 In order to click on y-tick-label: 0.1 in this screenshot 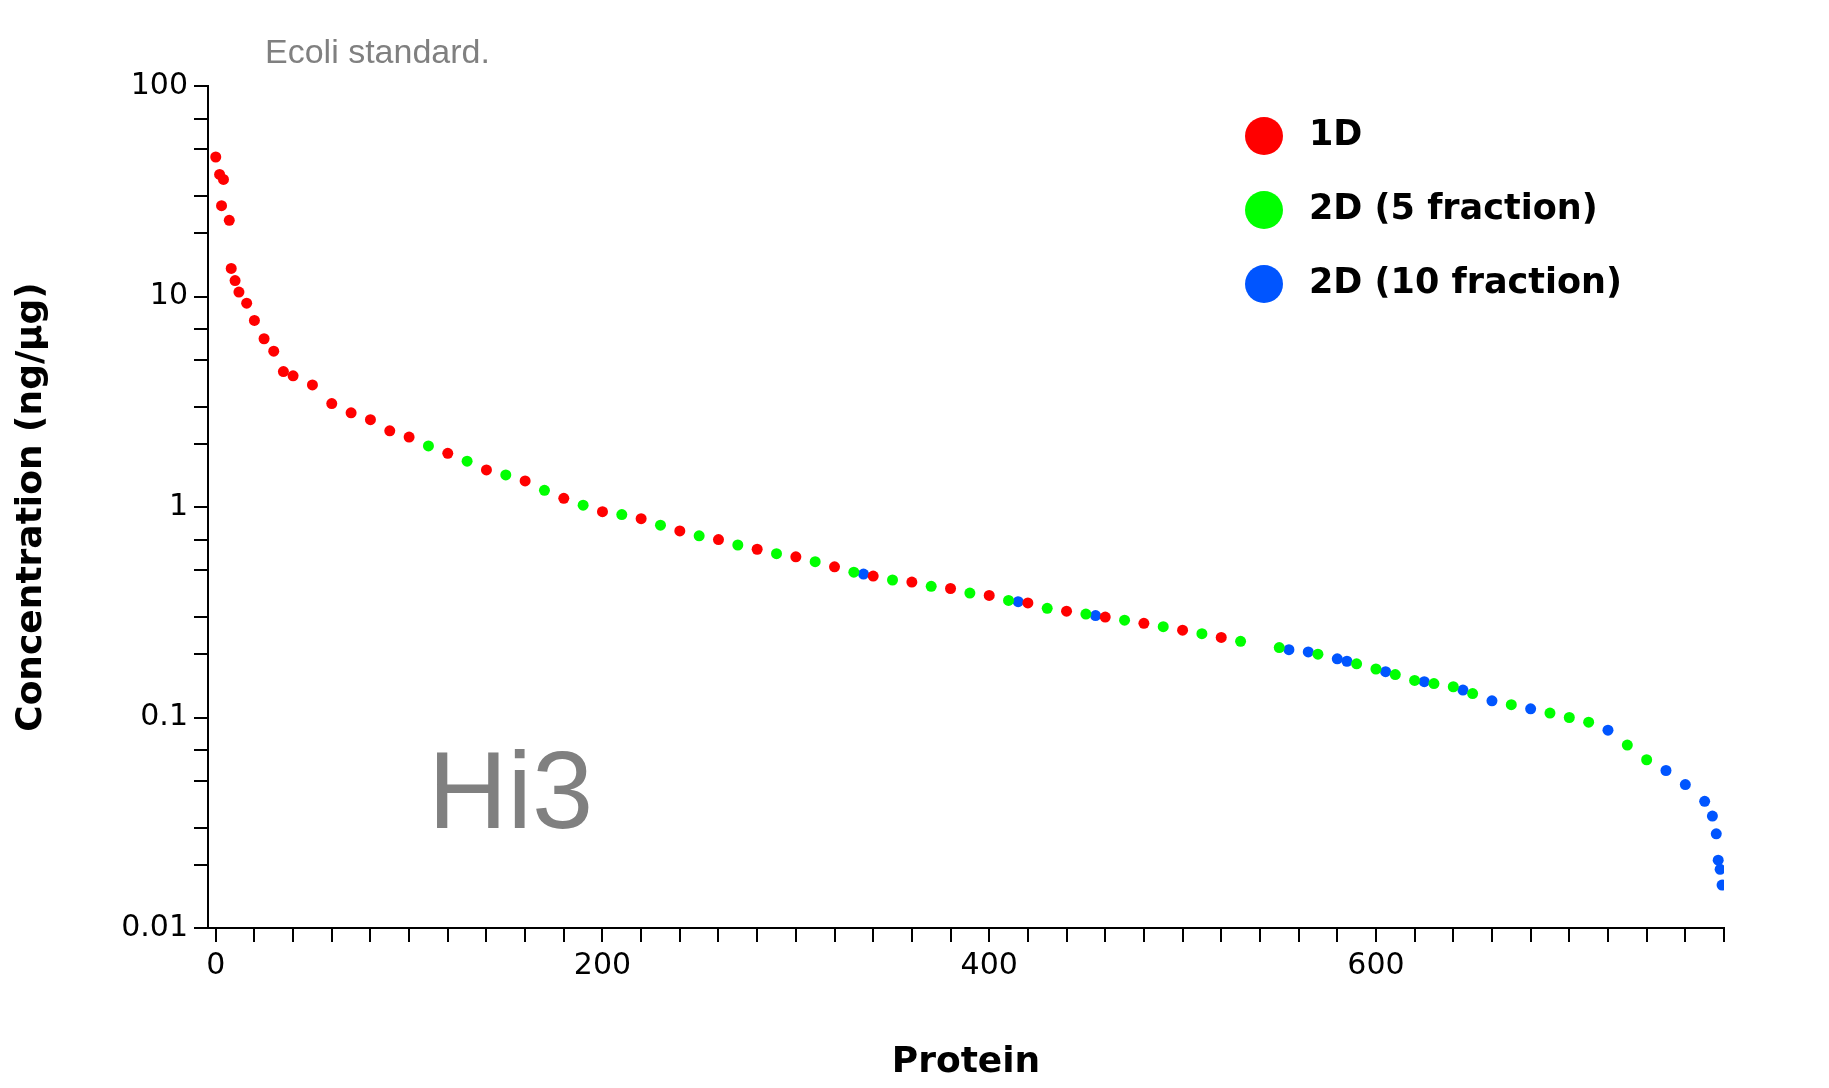, I will do `click(164, 715)`.